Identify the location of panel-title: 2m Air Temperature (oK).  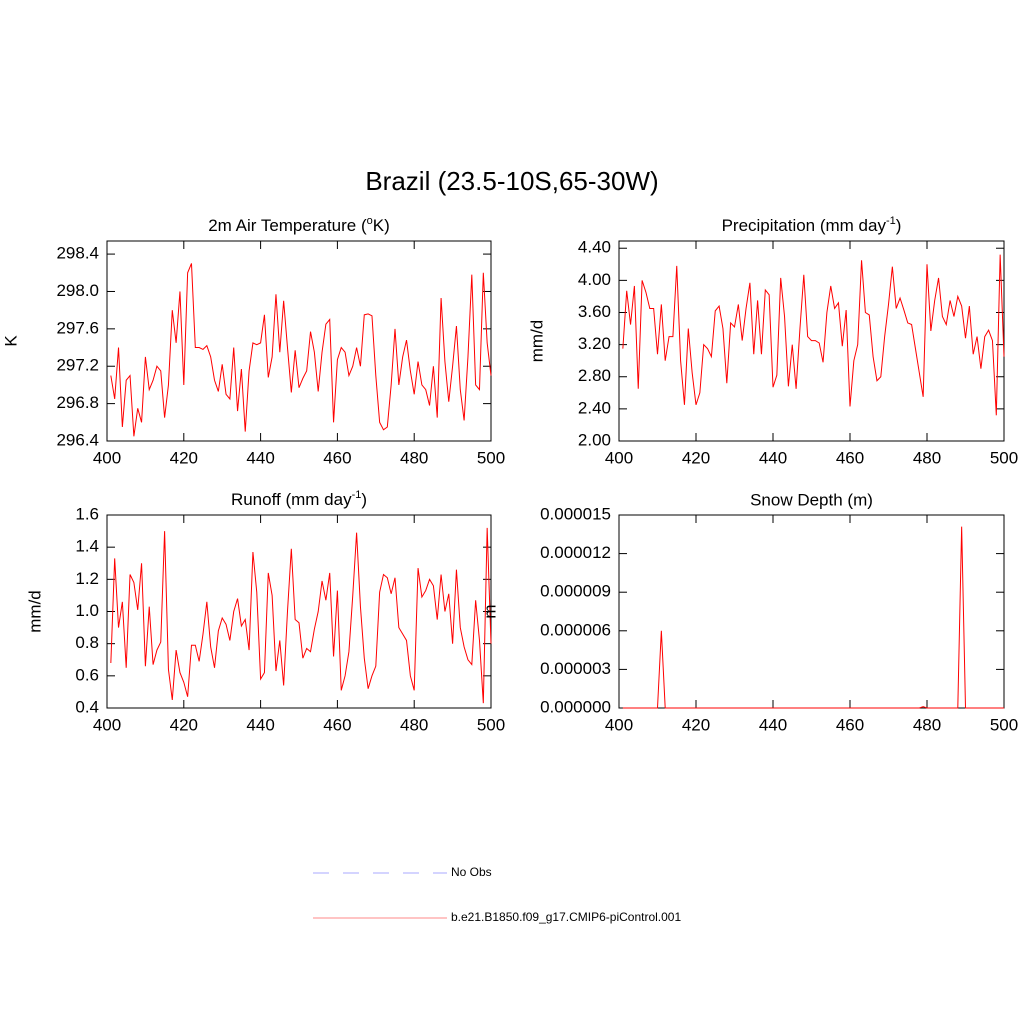
(299, 225).